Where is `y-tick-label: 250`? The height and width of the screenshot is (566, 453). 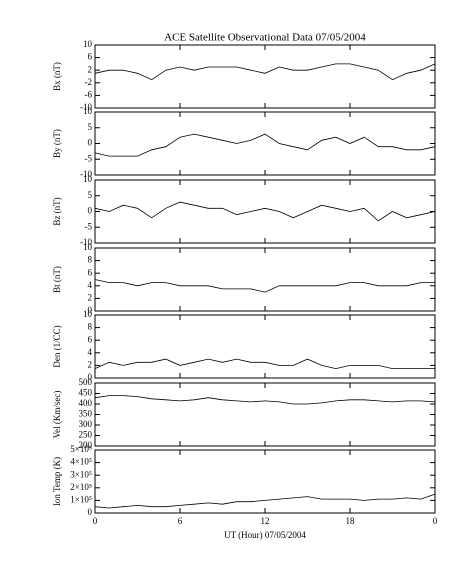
y-tick-label: 250 is located at coordinates (86, 435).